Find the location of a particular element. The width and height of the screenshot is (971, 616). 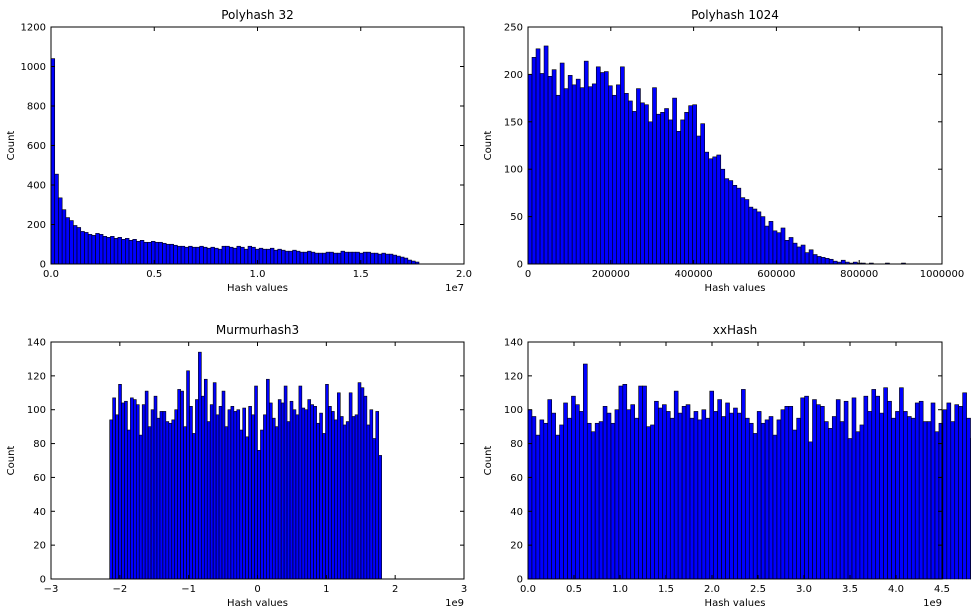

x-tick-label: 2.0 is located at coordinates (464, 274).